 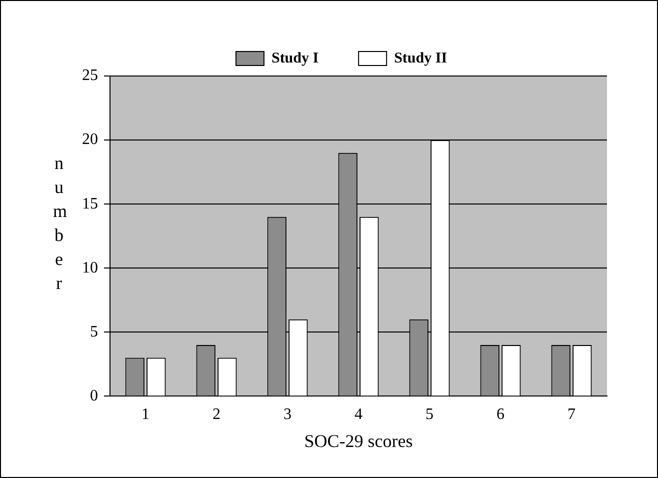 I want to click on x-tick-label: 5, so click(x=430, y=415).